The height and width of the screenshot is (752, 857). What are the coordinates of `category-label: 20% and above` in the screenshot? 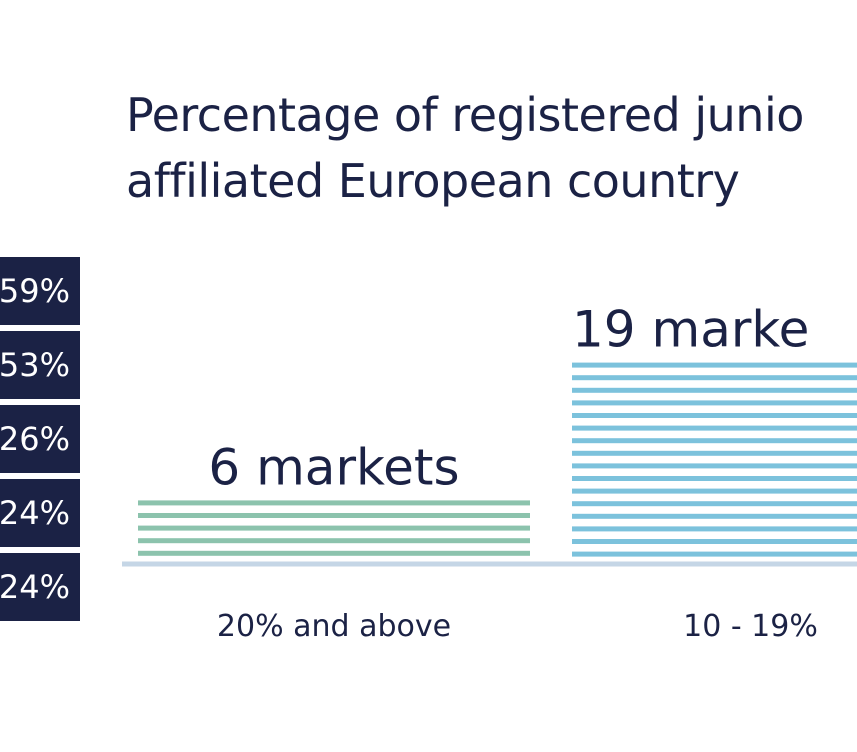 It's located at (334, 626).